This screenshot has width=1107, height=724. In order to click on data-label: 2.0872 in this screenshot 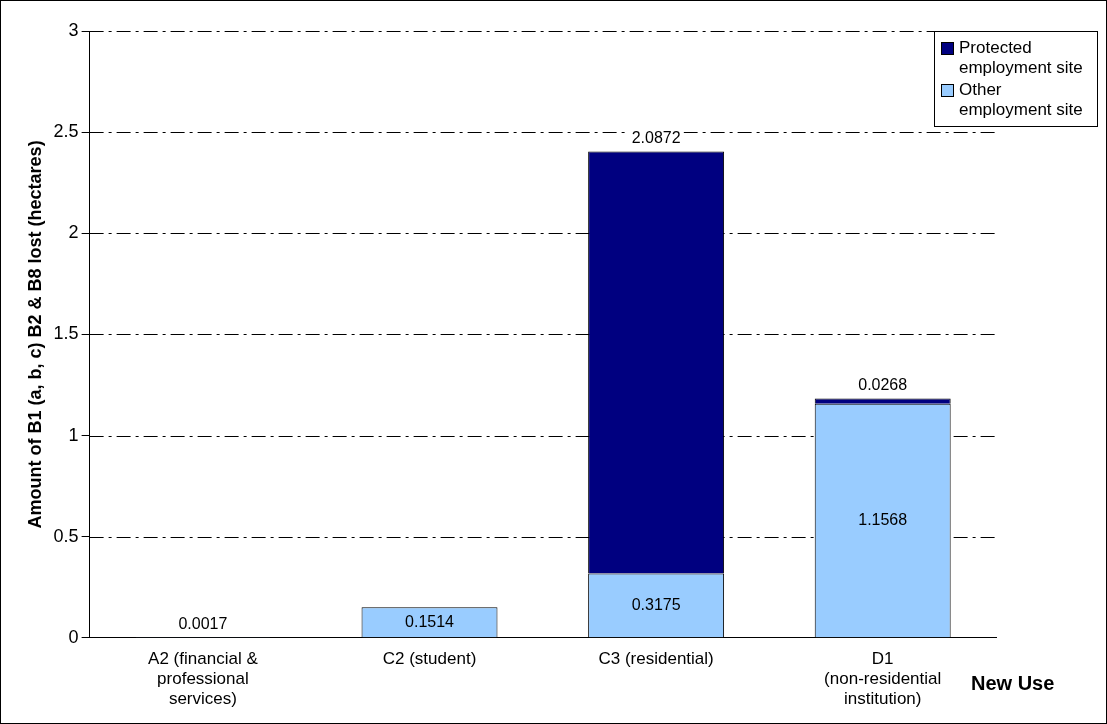, I will do `click(656, 137)`.